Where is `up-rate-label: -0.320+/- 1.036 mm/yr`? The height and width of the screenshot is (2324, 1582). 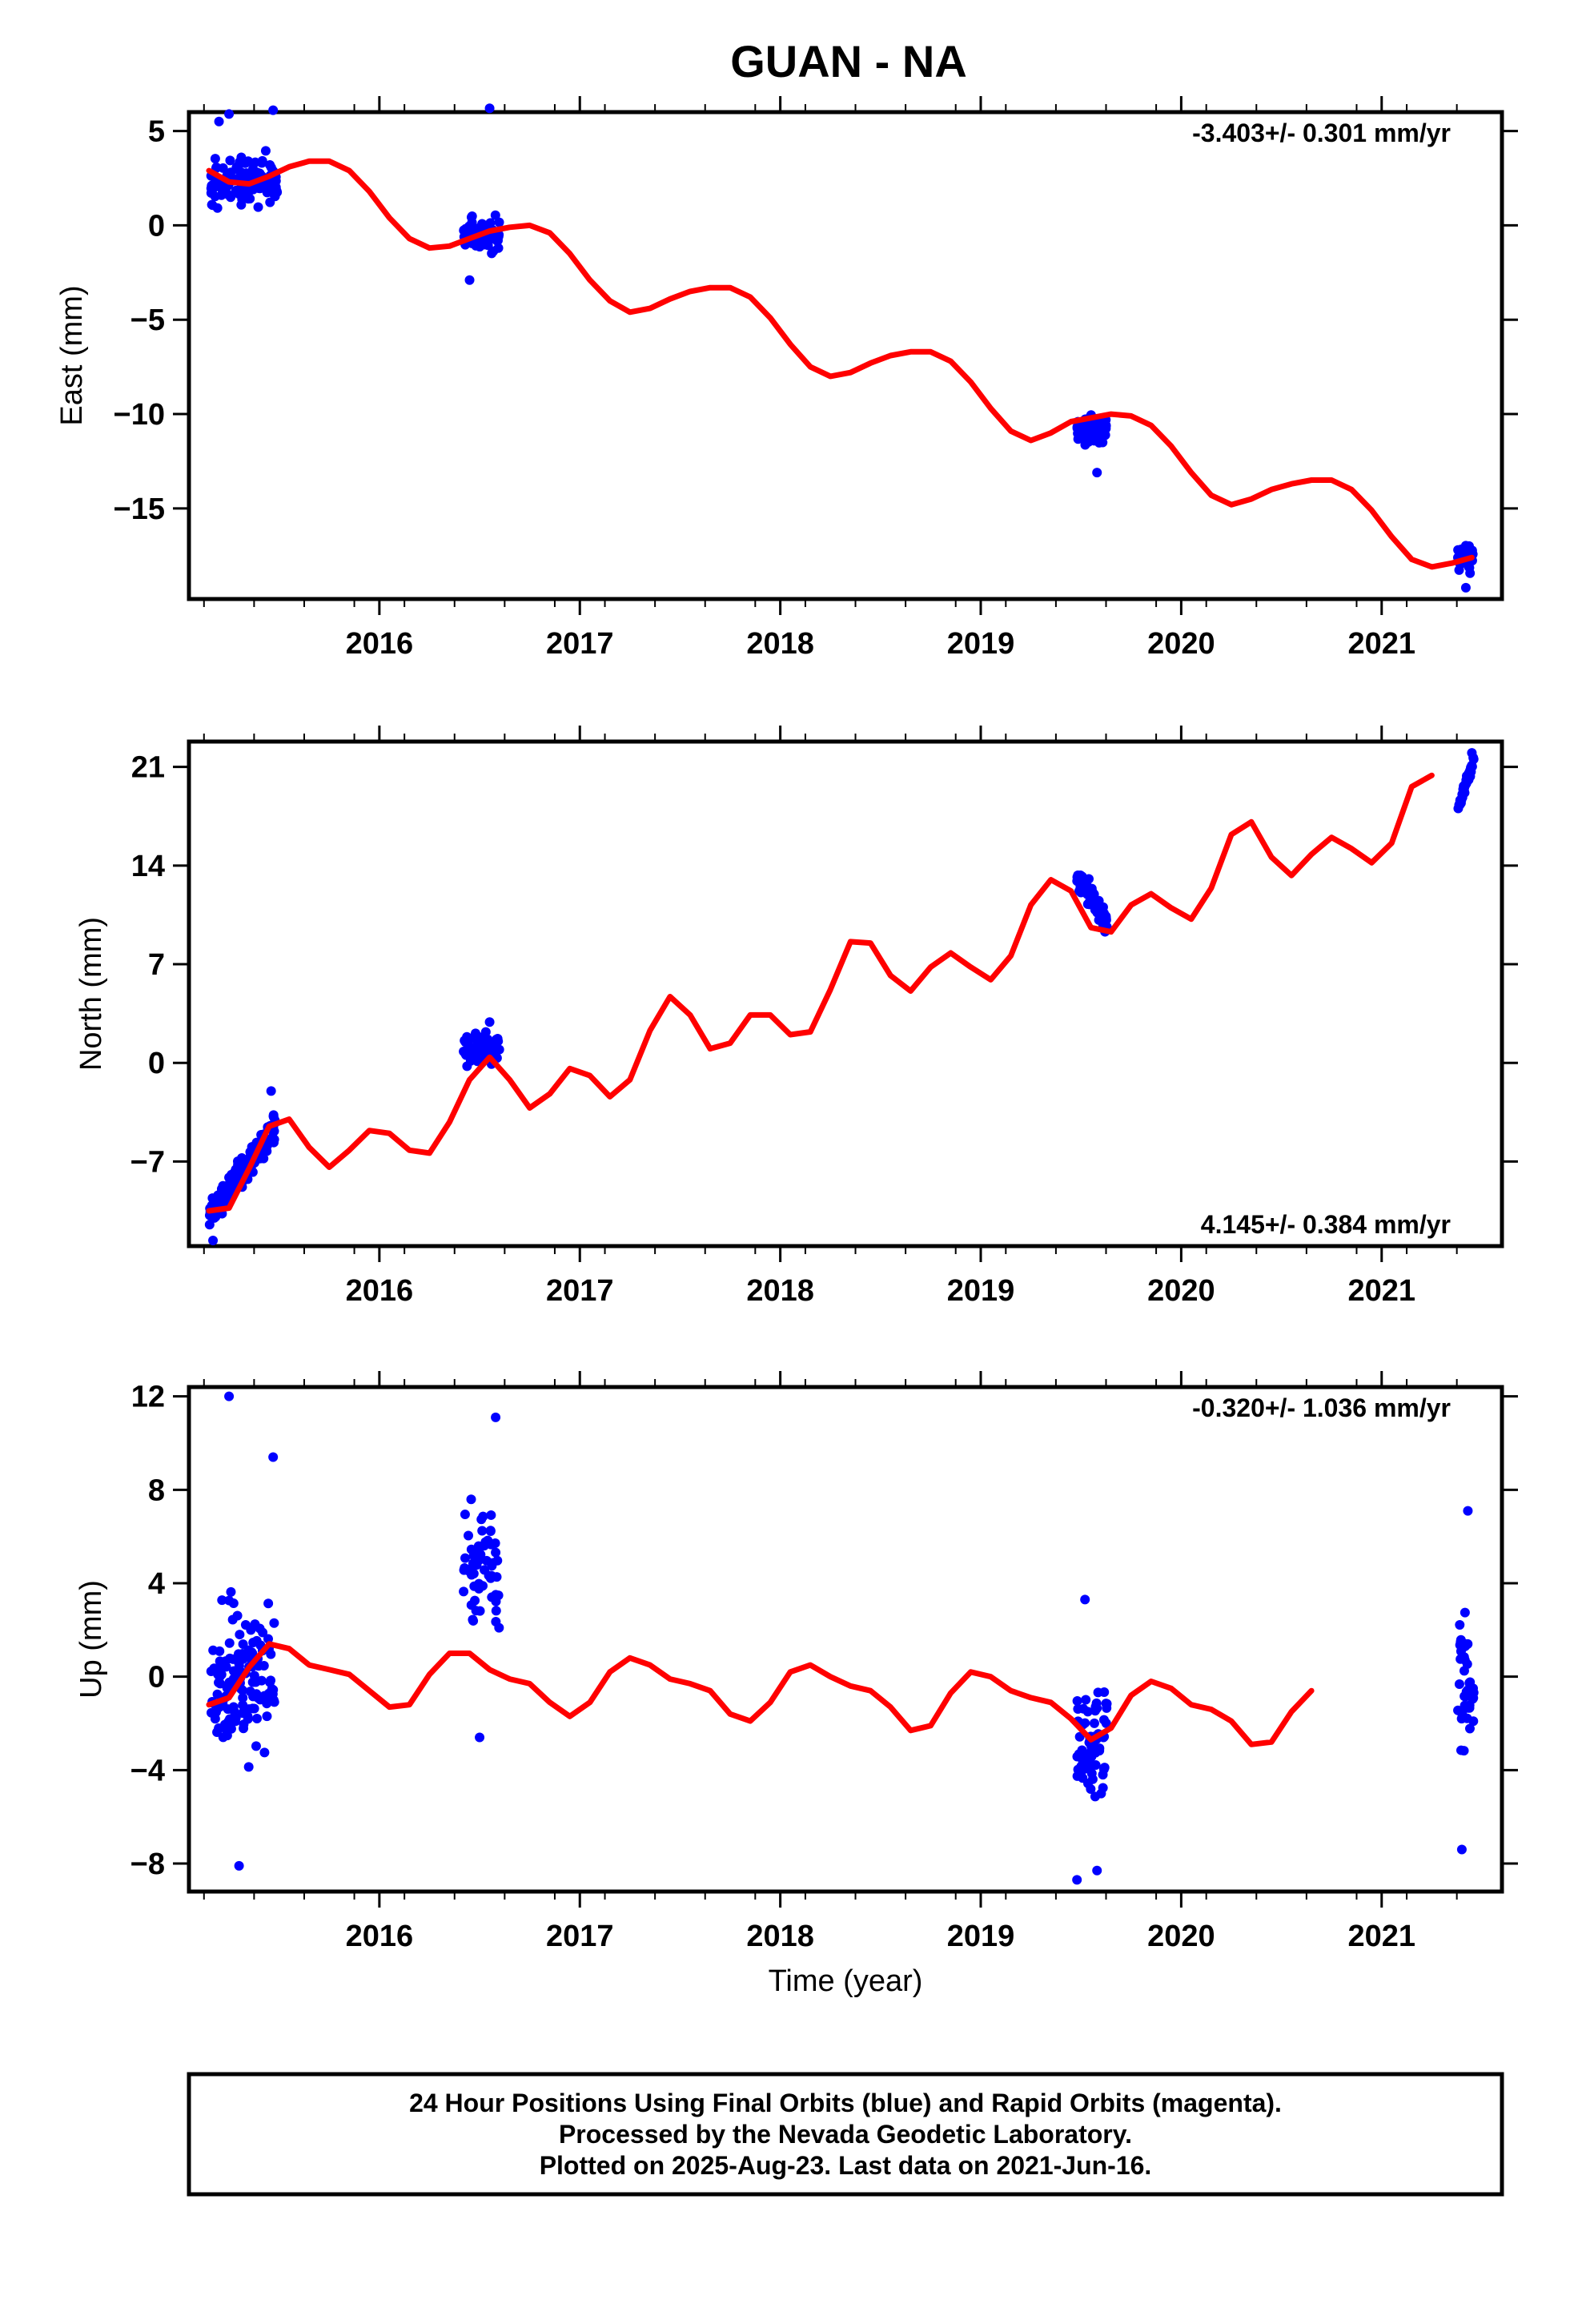 up-rate-label: -0.320+/- 1.036 mm/yr is located at coordinates (1322, 1407).